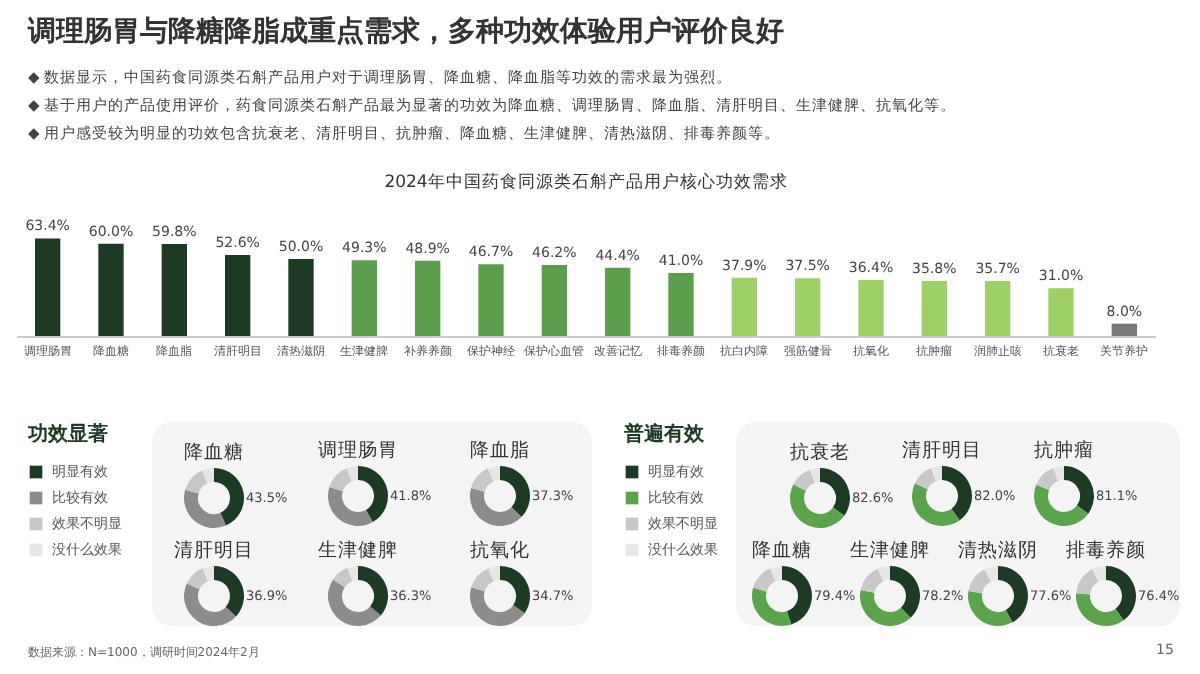 The height and width of the screenshot is (674, 1200). What do you see at coordinates (67, 434) in the screenshot?
I see `legend-title: 功效显著` at bounding box center [67, 434].